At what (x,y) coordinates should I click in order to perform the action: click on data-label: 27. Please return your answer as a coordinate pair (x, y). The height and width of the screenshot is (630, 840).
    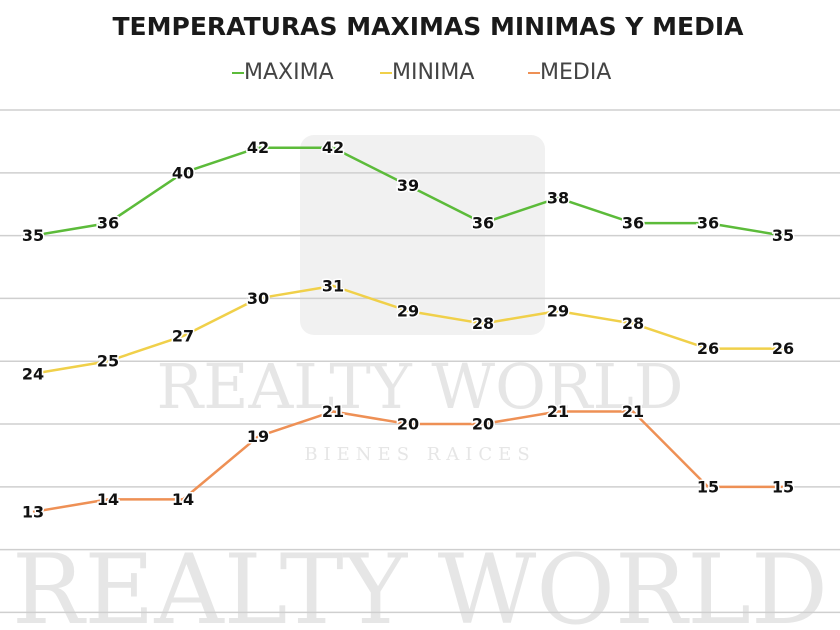
    Looking at the image, I should click on (183, 336).